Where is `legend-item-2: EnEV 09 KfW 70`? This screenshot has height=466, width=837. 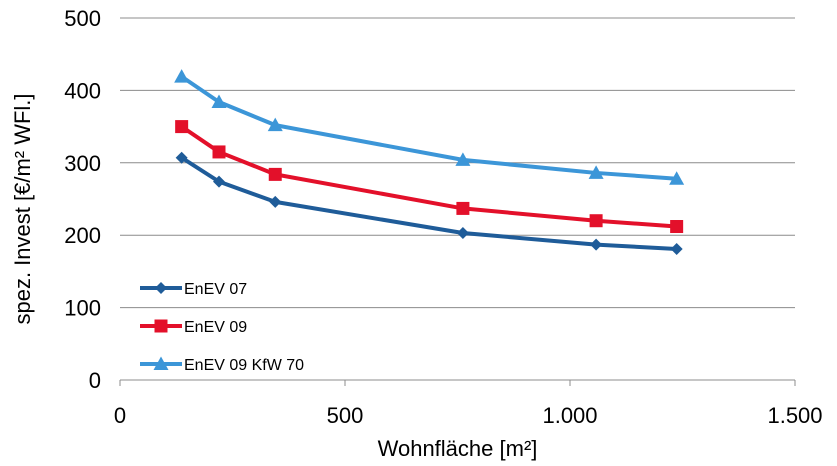
legend-item-2: EnEV 09 KfW 70 is located at coordinates (222, 365).